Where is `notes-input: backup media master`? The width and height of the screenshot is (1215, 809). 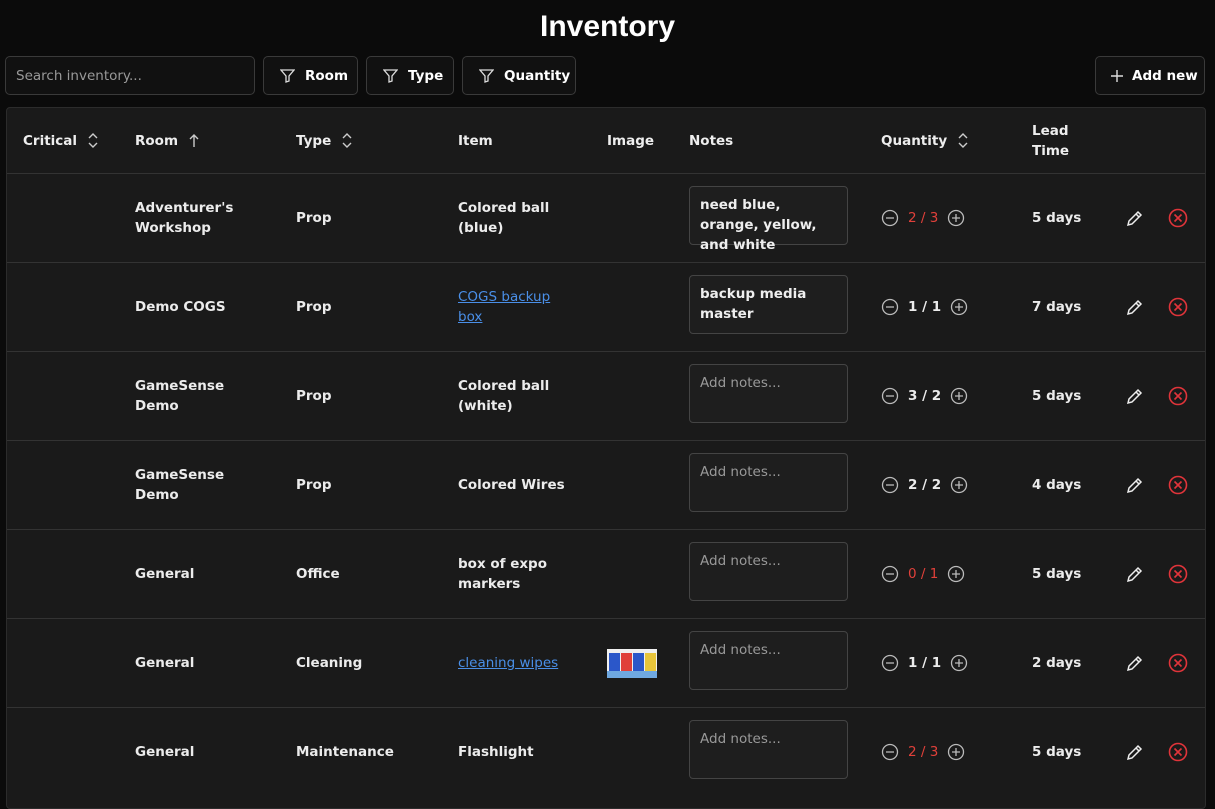
notes-input: backup media master is located at coordinates (768, 304).